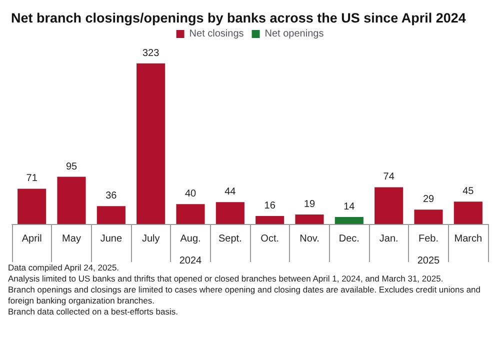 This screenshot has height=342, width=500. Describe the element at coordinates (428, 239) in the screenshot. I see `x-tick-label: Feb.` at that location.